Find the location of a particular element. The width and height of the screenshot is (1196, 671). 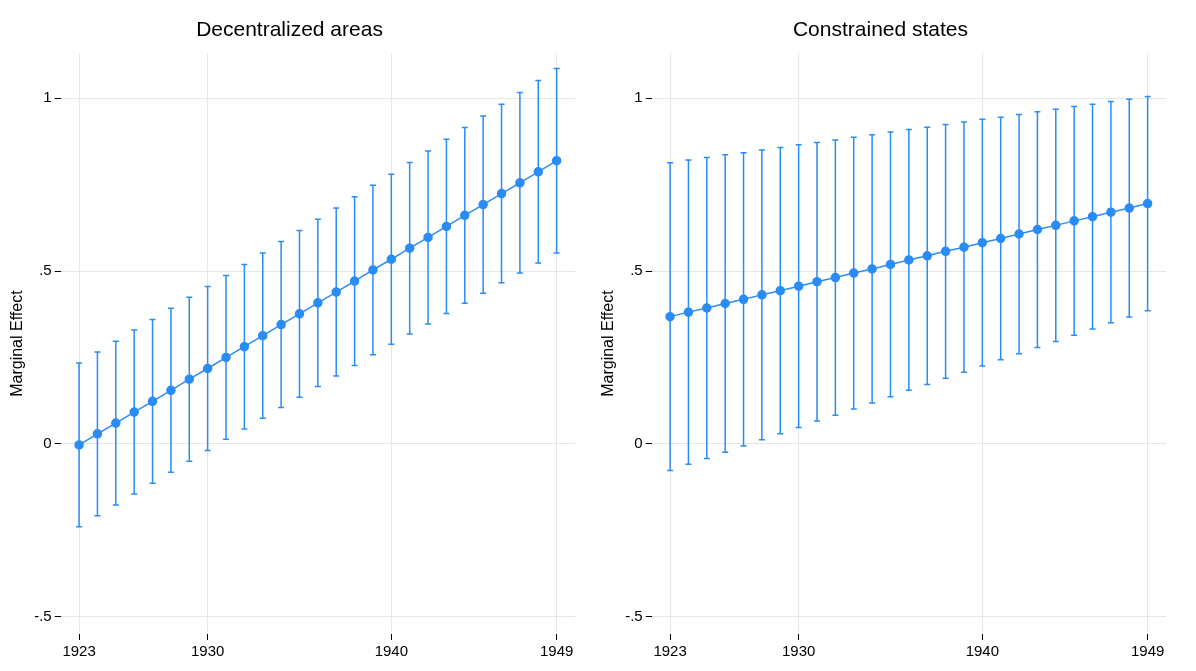

chart-title: Decentralized areas is located at coordinates (289, 29).